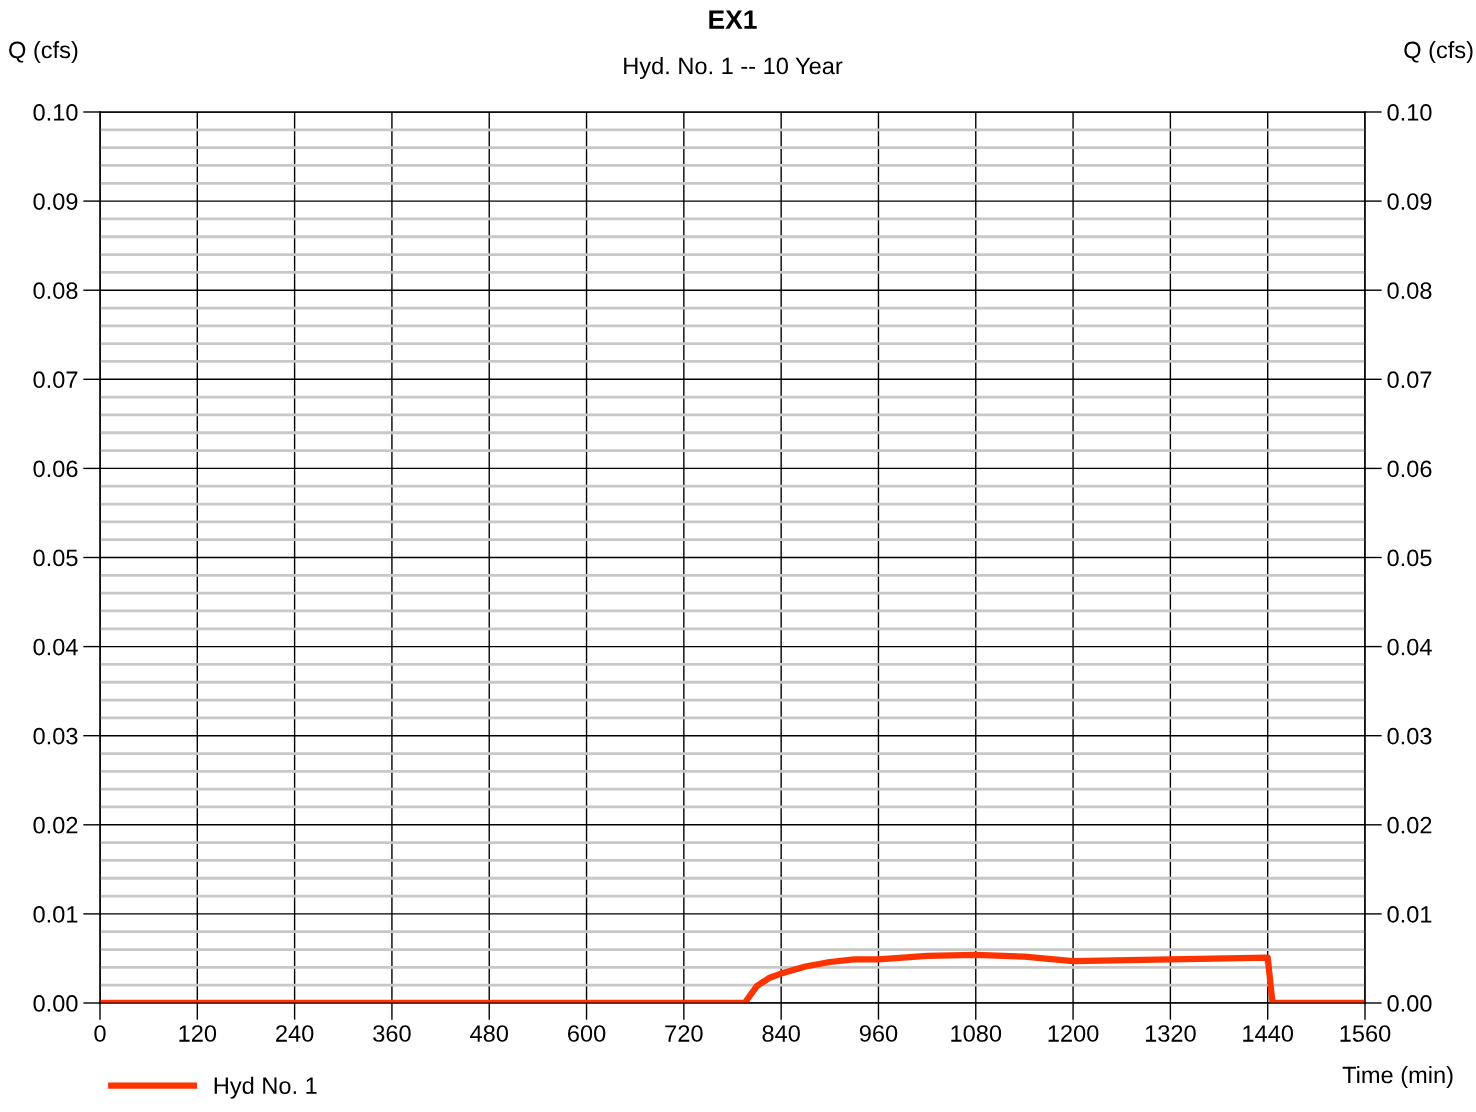  What do you see at coordinates (1397, 1076) in the screenshot?
I see `x-axis-title: Time (min)` at bounding box center [1397, 1076].